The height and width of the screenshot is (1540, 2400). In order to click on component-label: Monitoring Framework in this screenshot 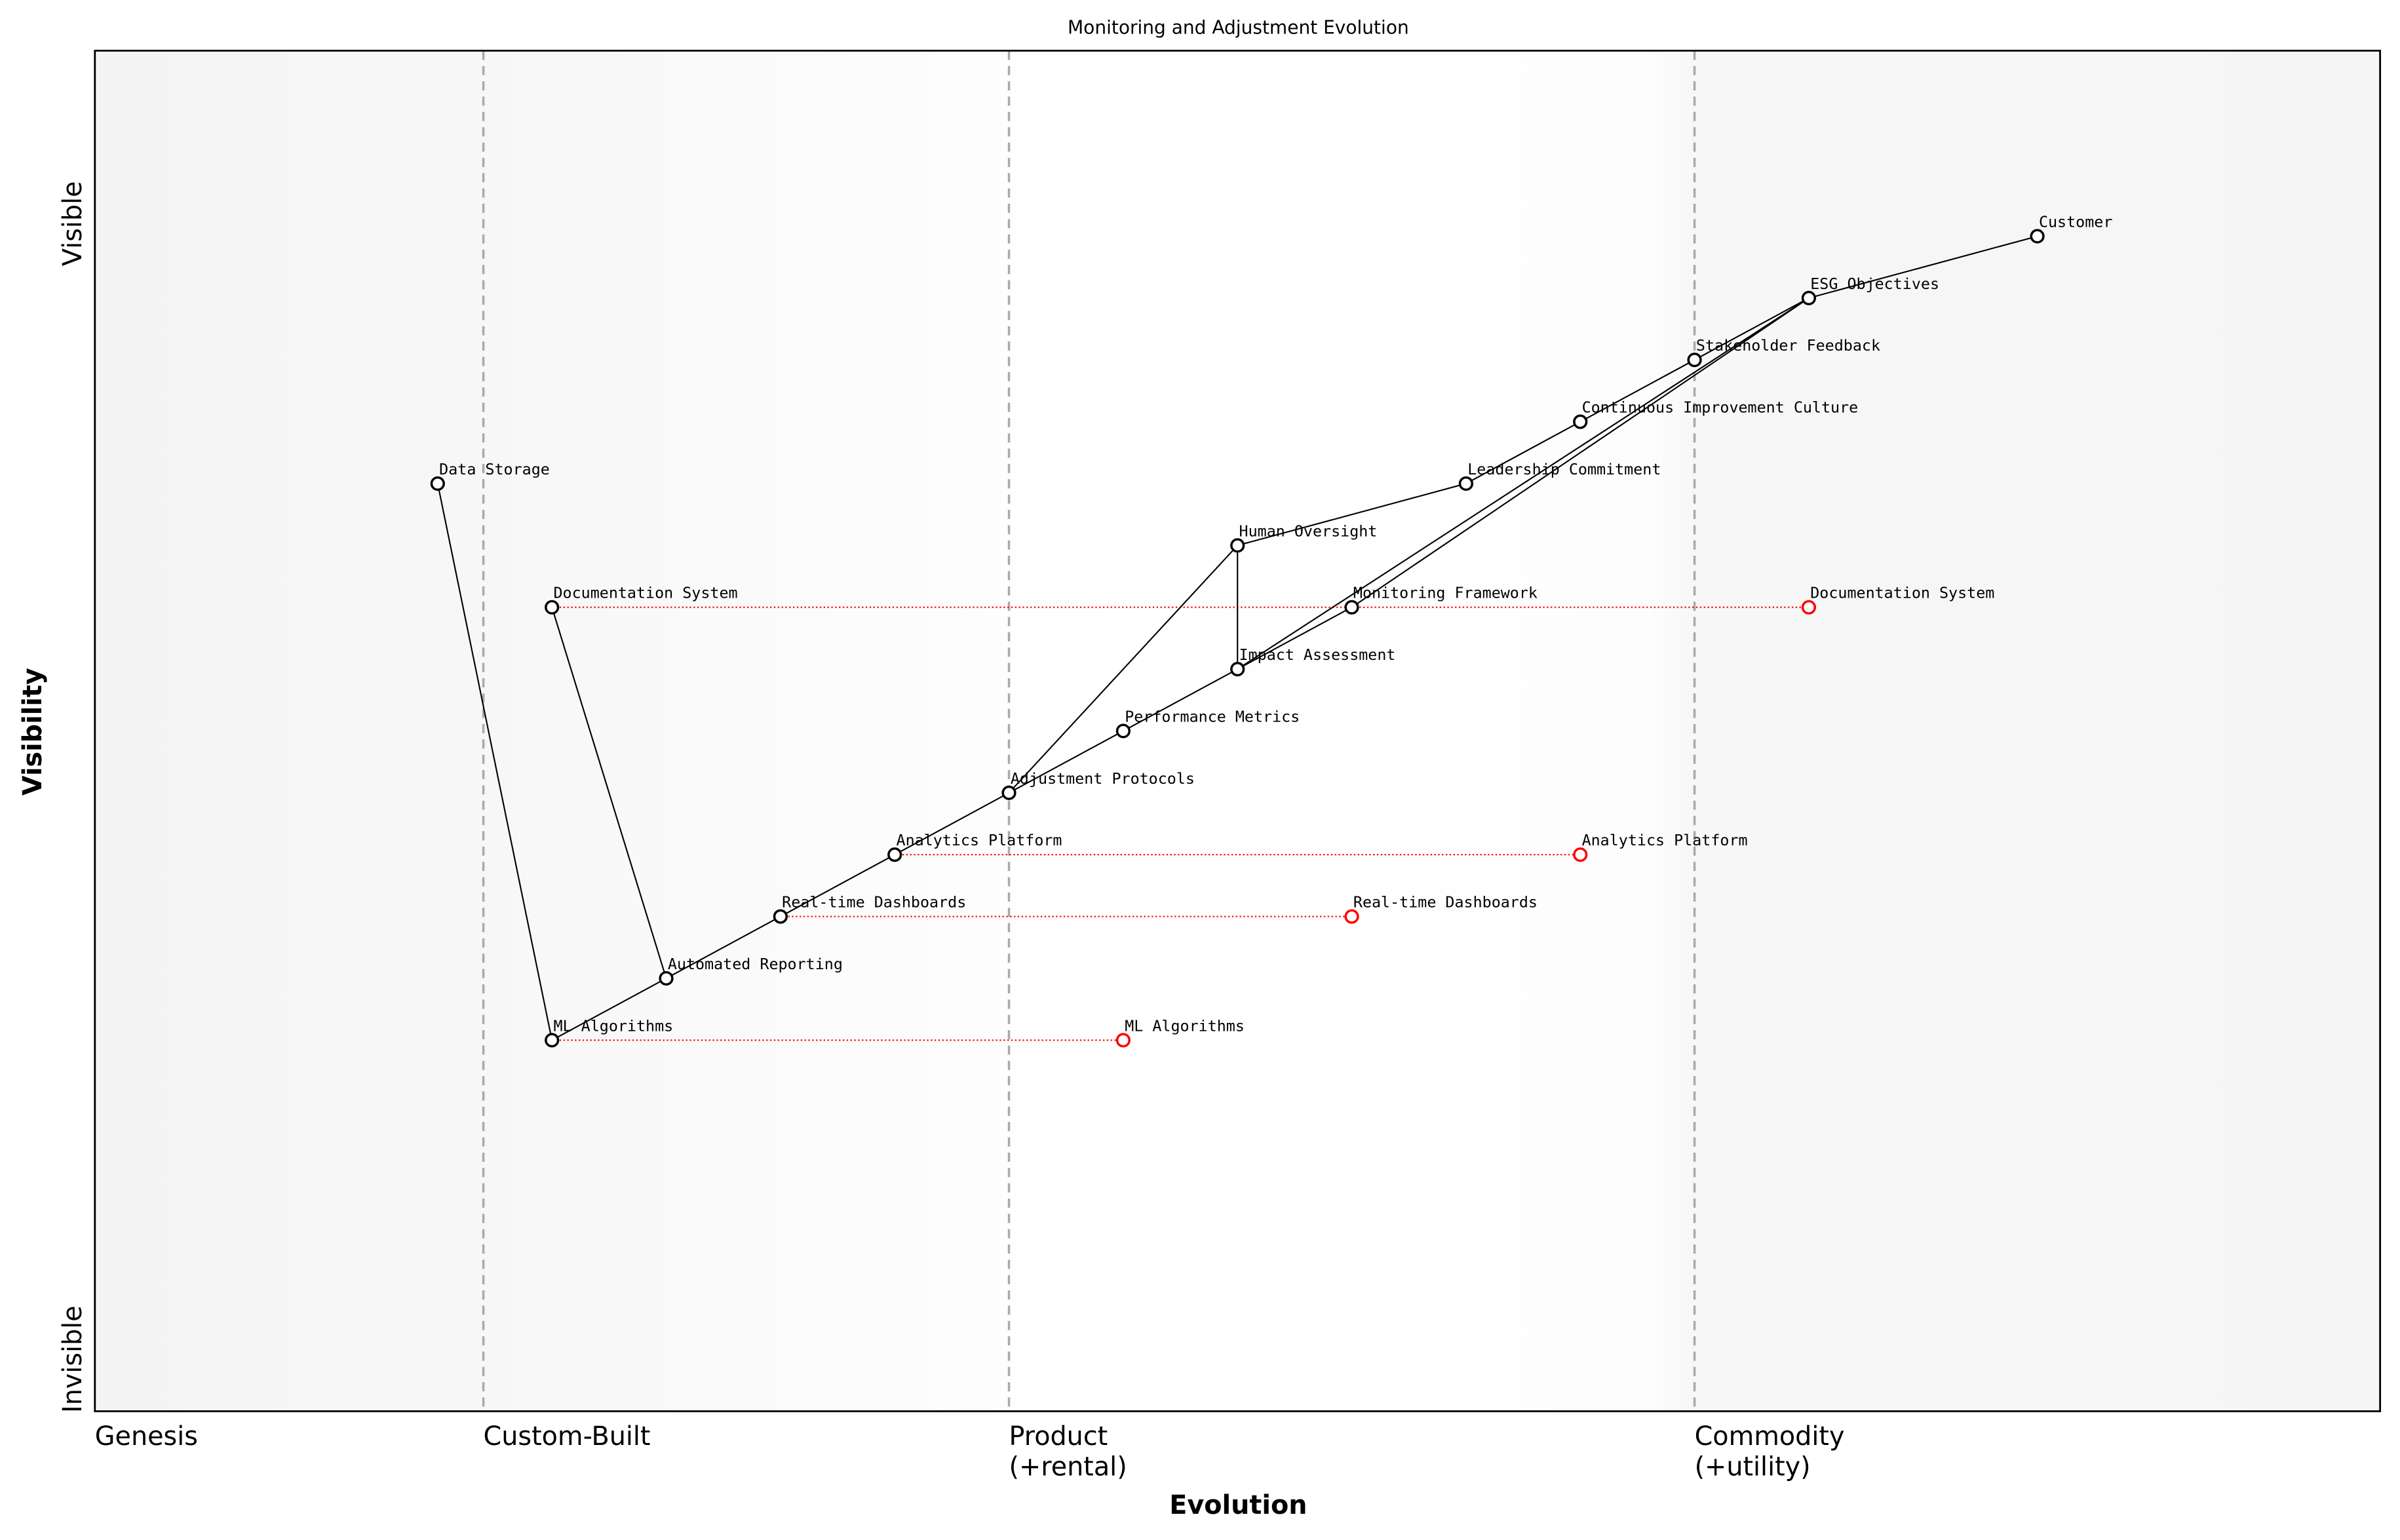, I will do `click(1445, 593)`.